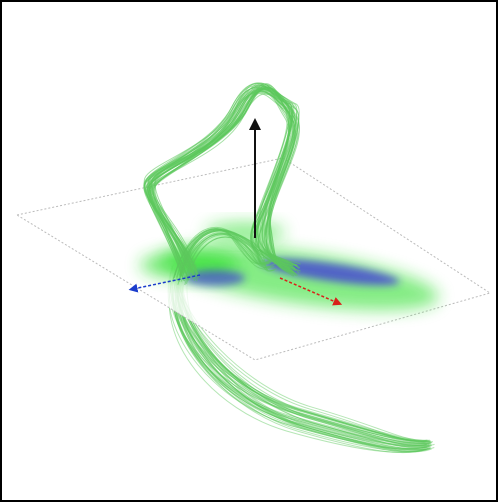 This screenshot has width=498, height=502. What do you see at coordinates (164, 283) in the screenshot?
I see `axis-x` at bounding box center [164, 283].